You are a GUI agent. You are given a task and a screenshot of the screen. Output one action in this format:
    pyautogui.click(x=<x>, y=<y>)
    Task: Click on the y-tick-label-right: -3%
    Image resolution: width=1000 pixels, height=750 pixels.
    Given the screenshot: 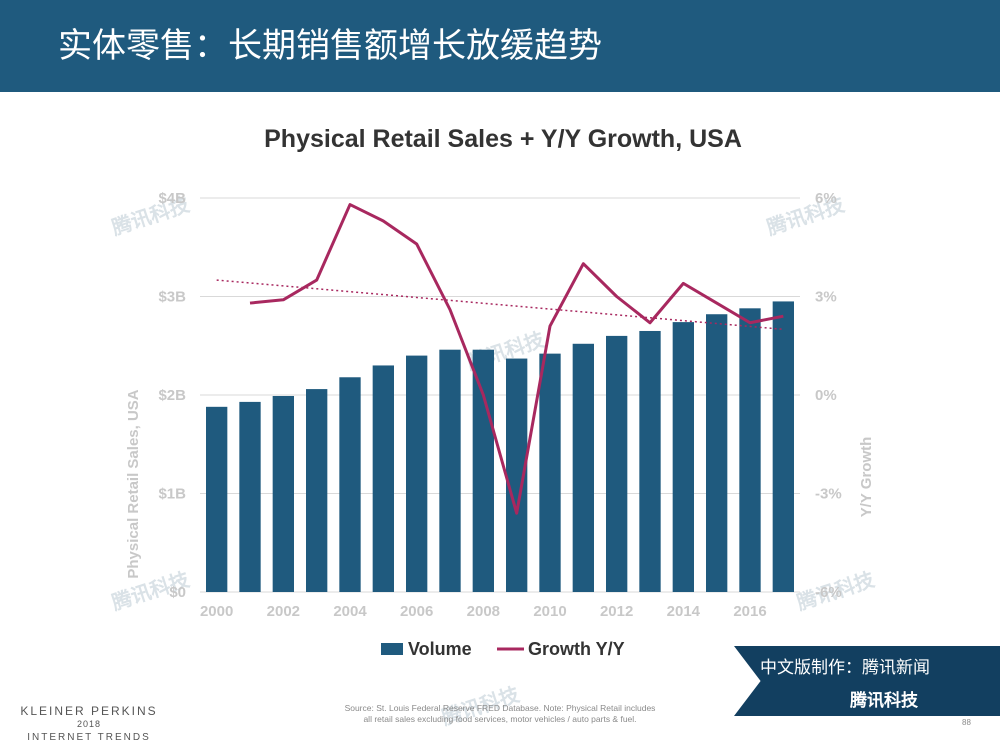 What is the action you would take?
    pyautogui.click(x=828, y=494)
    